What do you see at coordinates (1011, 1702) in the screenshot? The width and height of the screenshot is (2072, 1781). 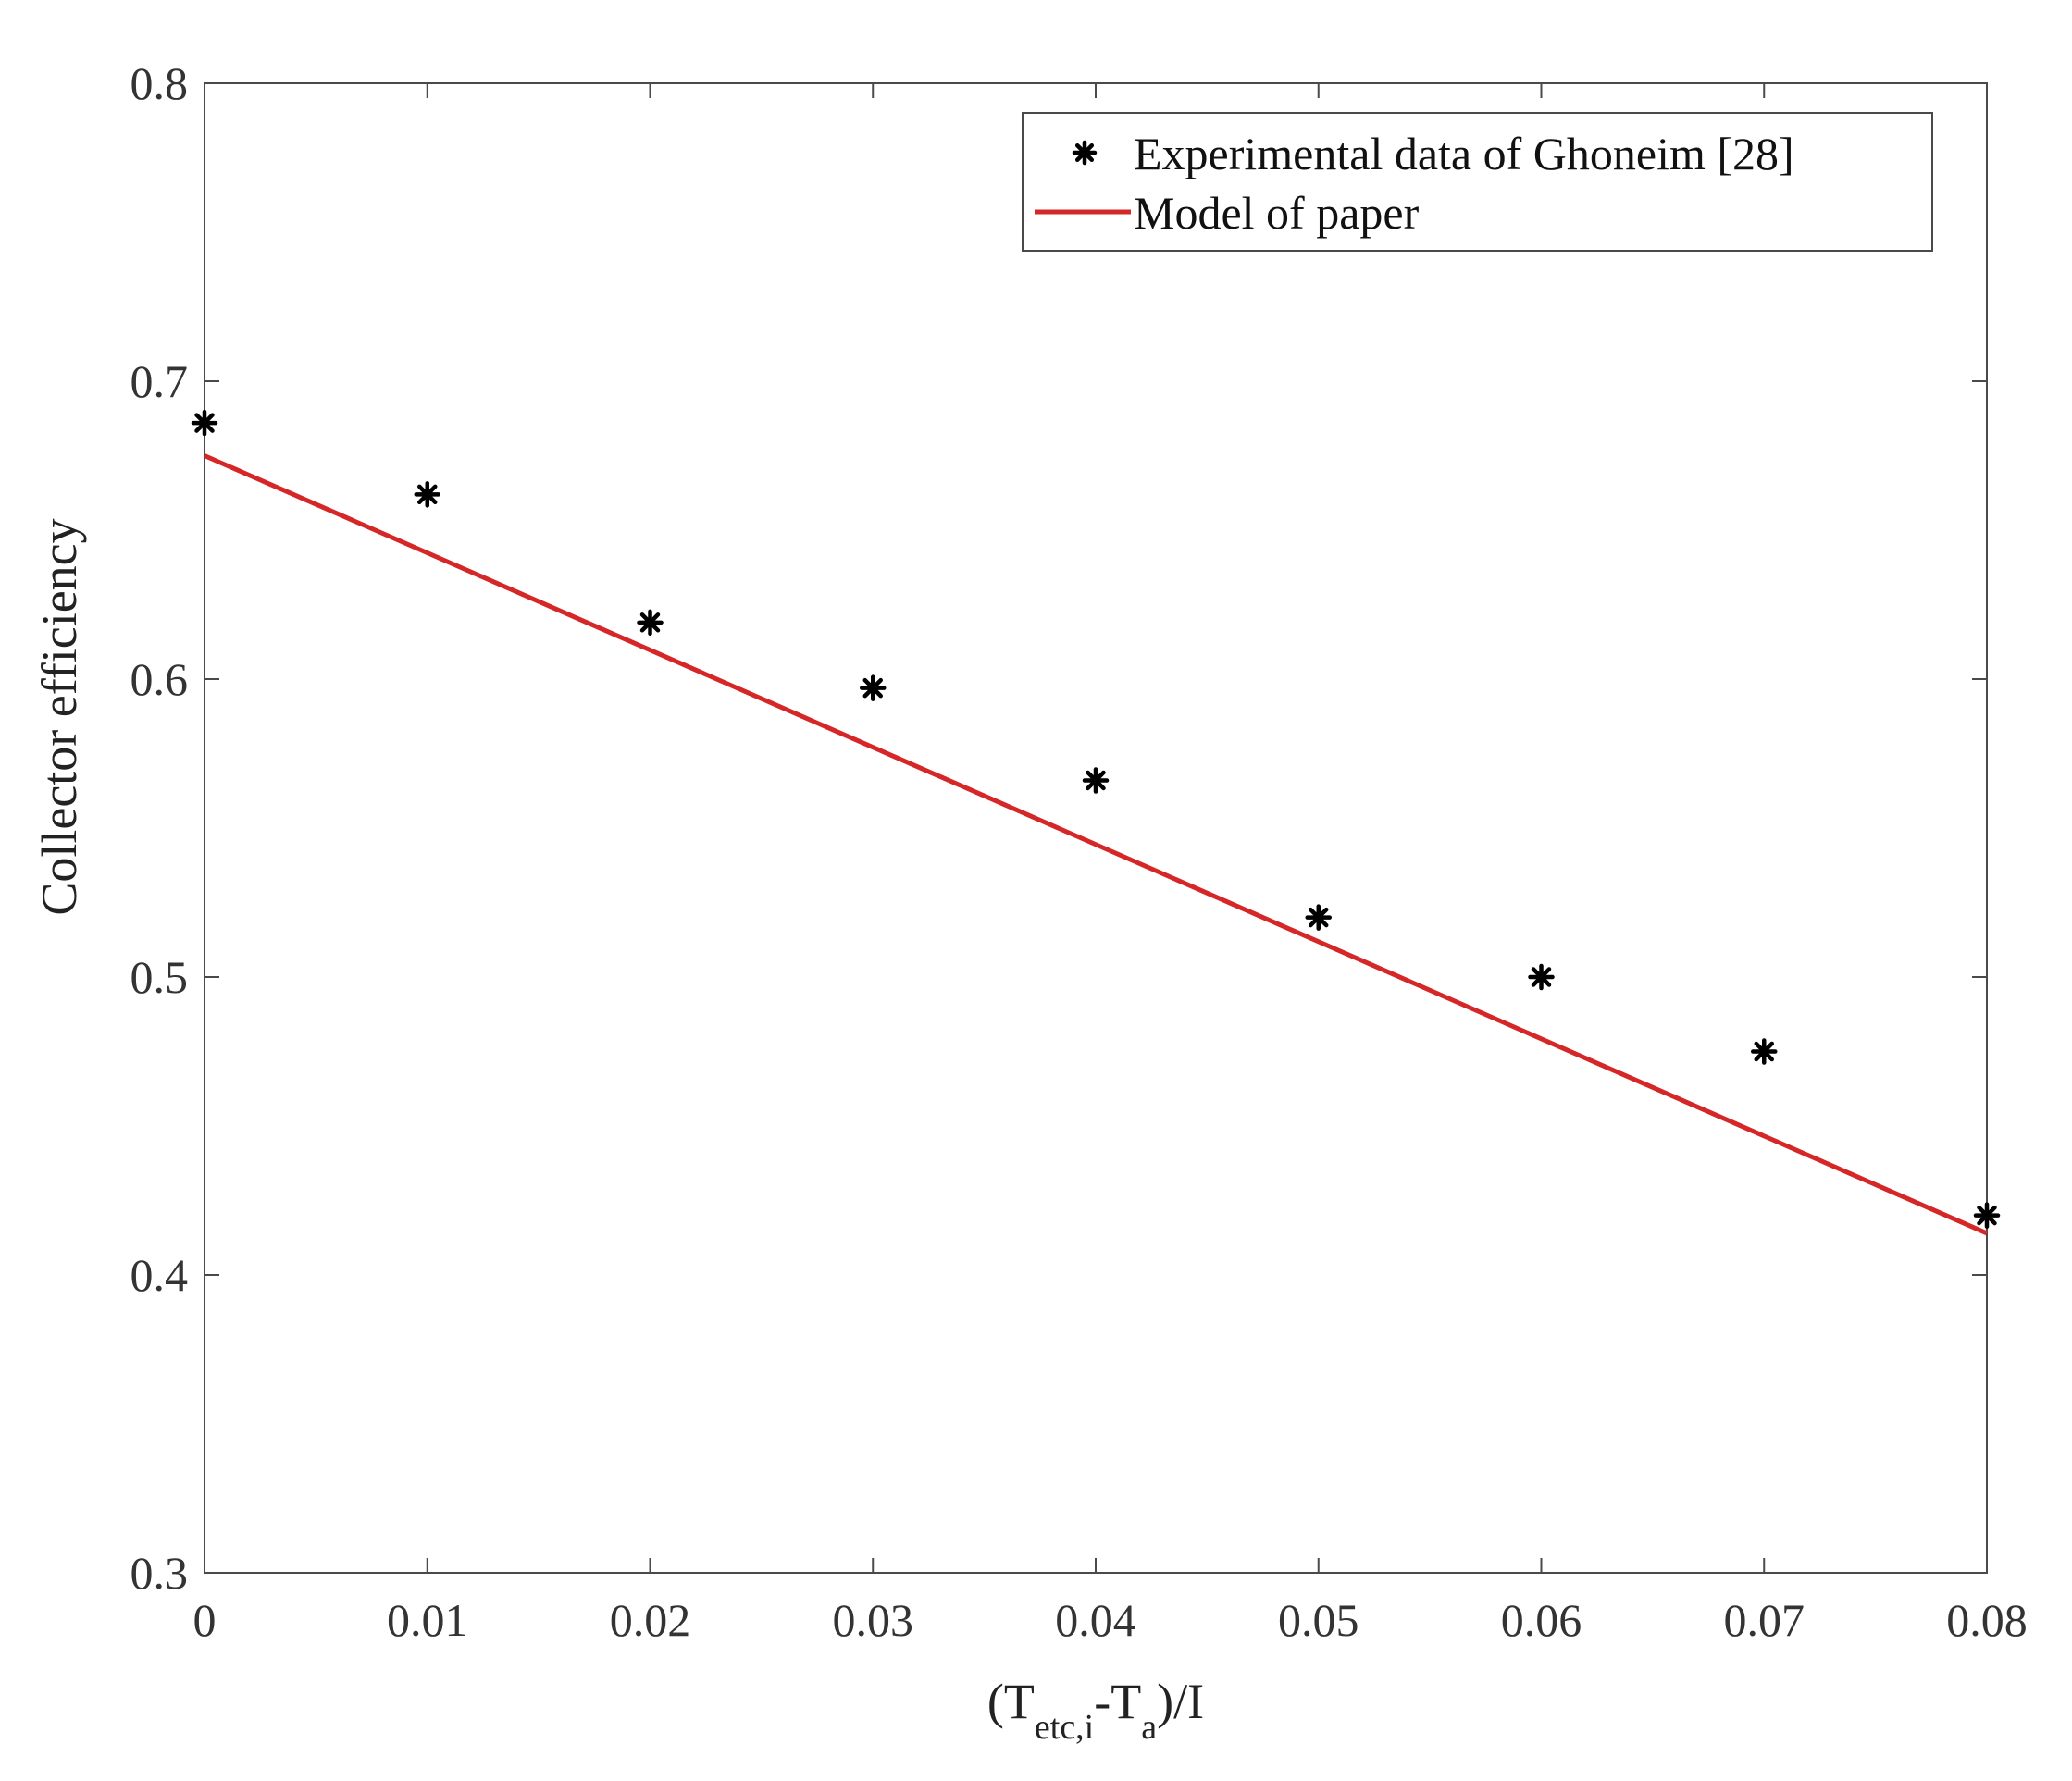 I see `x-axis-title-open: (T` at bounding box center [1011, 1702].